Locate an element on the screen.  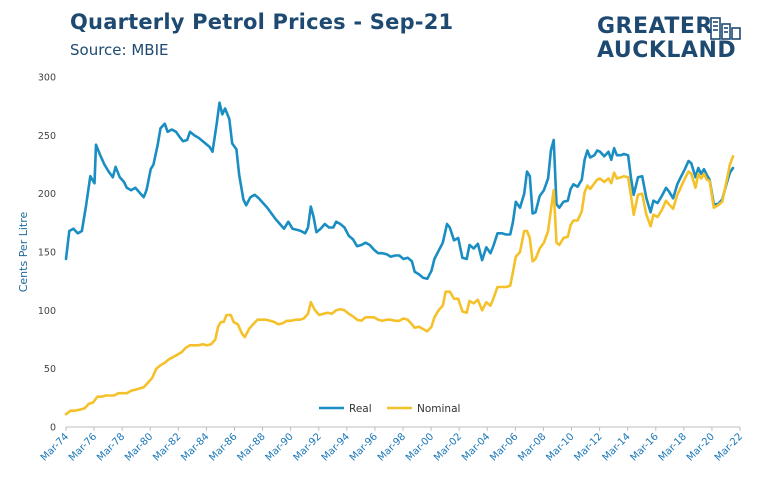
x-tick-label: Mar-04 is located at coordinates (476, 447).